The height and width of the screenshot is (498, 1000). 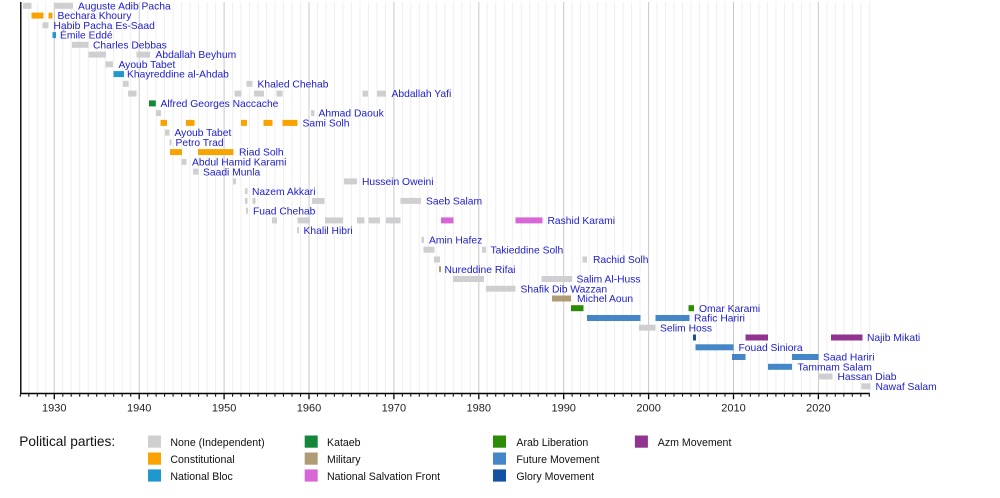 I want to click on svg-text: Shafik Dib Wazzan, so click(x=564, y=289).